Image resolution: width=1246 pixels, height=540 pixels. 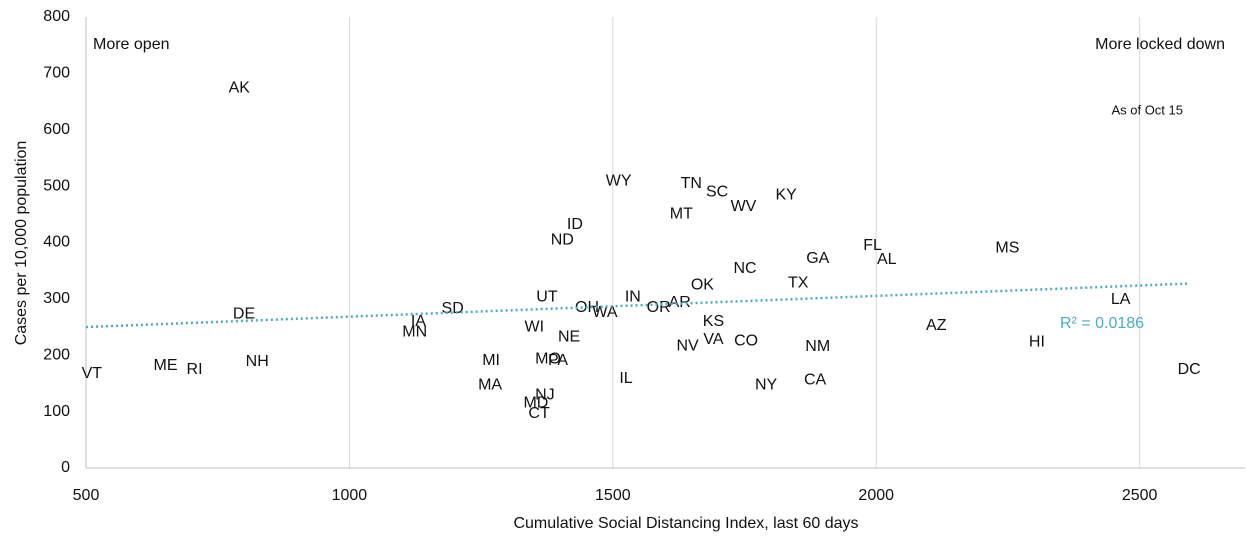 What do you see at coordinates (547, 296) in the screenshot?
I see `point-label: UT` at bounding box center [547, 296].